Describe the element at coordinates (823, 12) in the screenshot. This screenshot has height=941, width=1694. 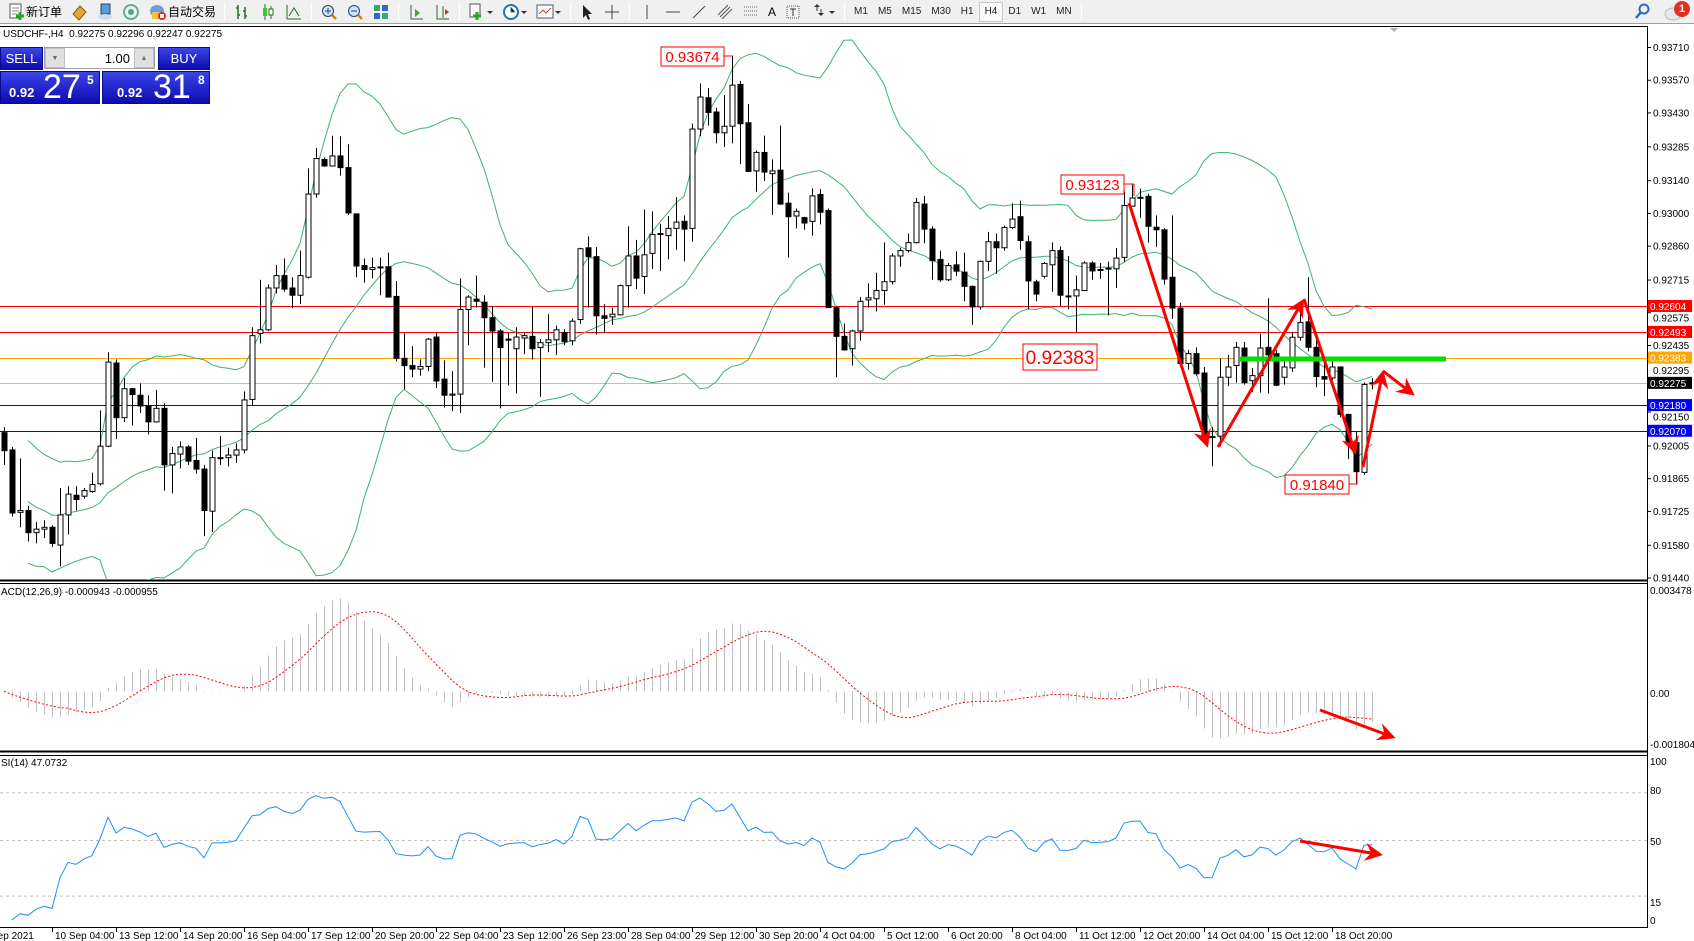
I see `arrows-button` at that location.